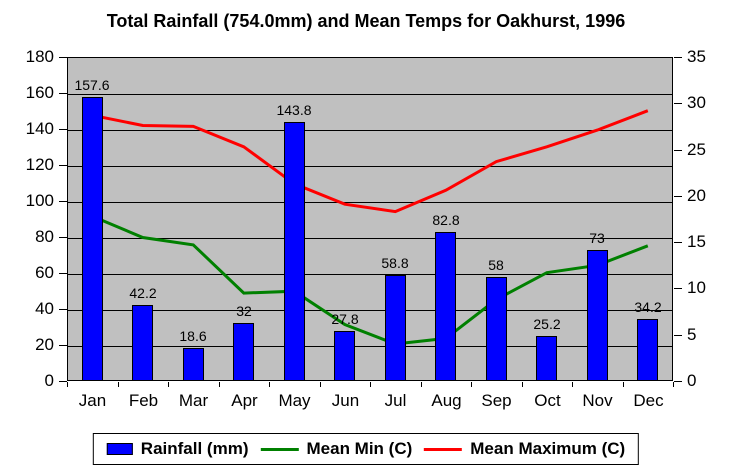 The image size is (732, 471). I want to click on bar-jan, so click(92, 239).